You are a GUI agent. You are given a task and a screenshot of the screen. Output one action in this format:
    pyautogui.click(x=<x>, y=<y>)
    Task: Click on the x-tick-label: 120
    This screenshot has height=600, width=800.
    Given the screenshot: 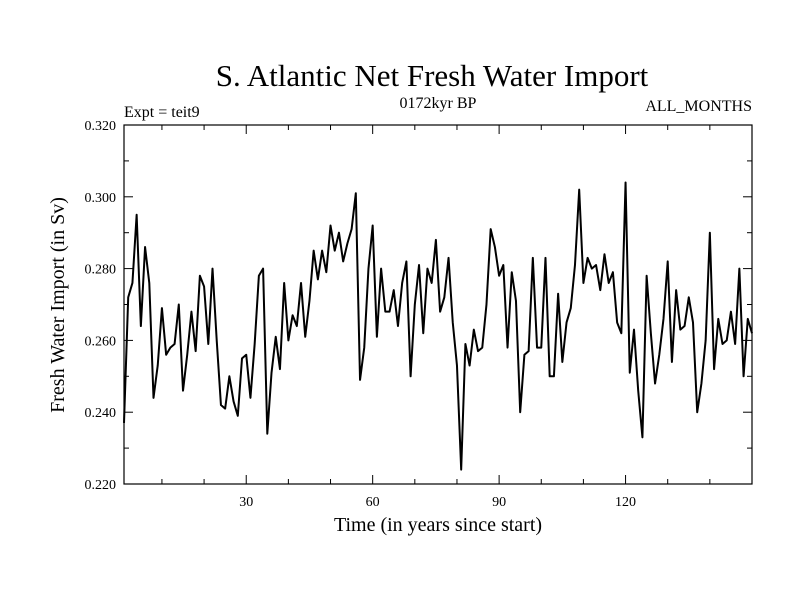 What is the action you would take?
    pyautogui.click(x=625, y=502)
    